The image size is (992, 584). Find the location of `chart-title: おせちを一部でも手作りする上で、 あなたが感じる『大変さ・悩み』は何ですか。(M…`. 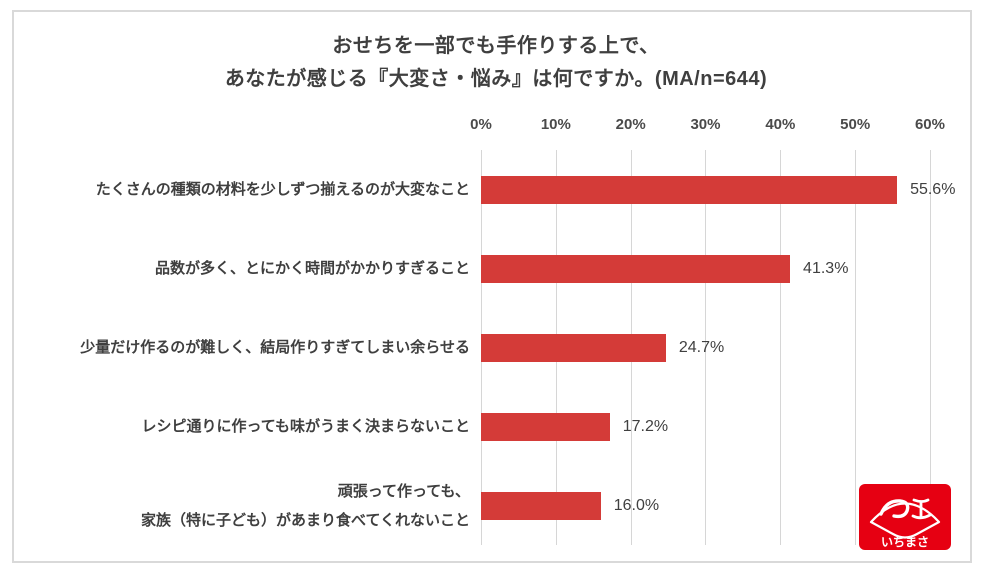

chart-title: おせちを一部でも手作りする上で、 あなたが感じる『大変さ・悩み』は何ですか。(M… is located at coordinates (496, 63).